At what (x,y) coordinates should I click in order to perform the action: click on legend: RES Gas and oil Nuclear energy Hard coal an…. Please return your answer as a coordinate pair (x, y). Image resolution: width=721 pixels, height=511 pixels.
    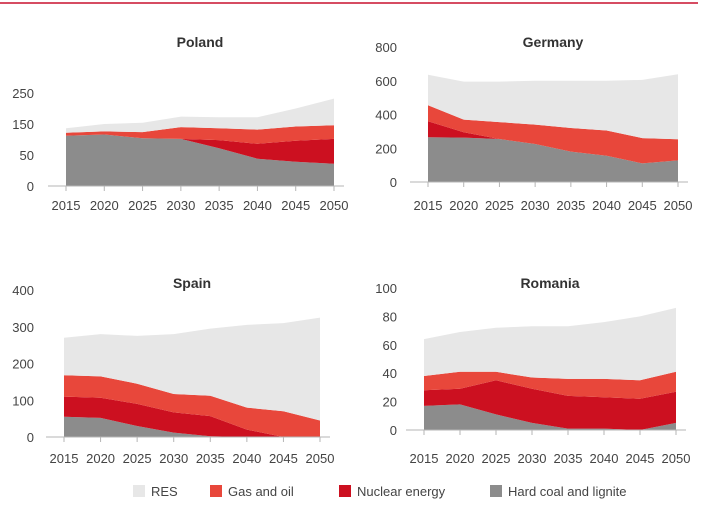
    Looking at the image, I should click on (380, 491).